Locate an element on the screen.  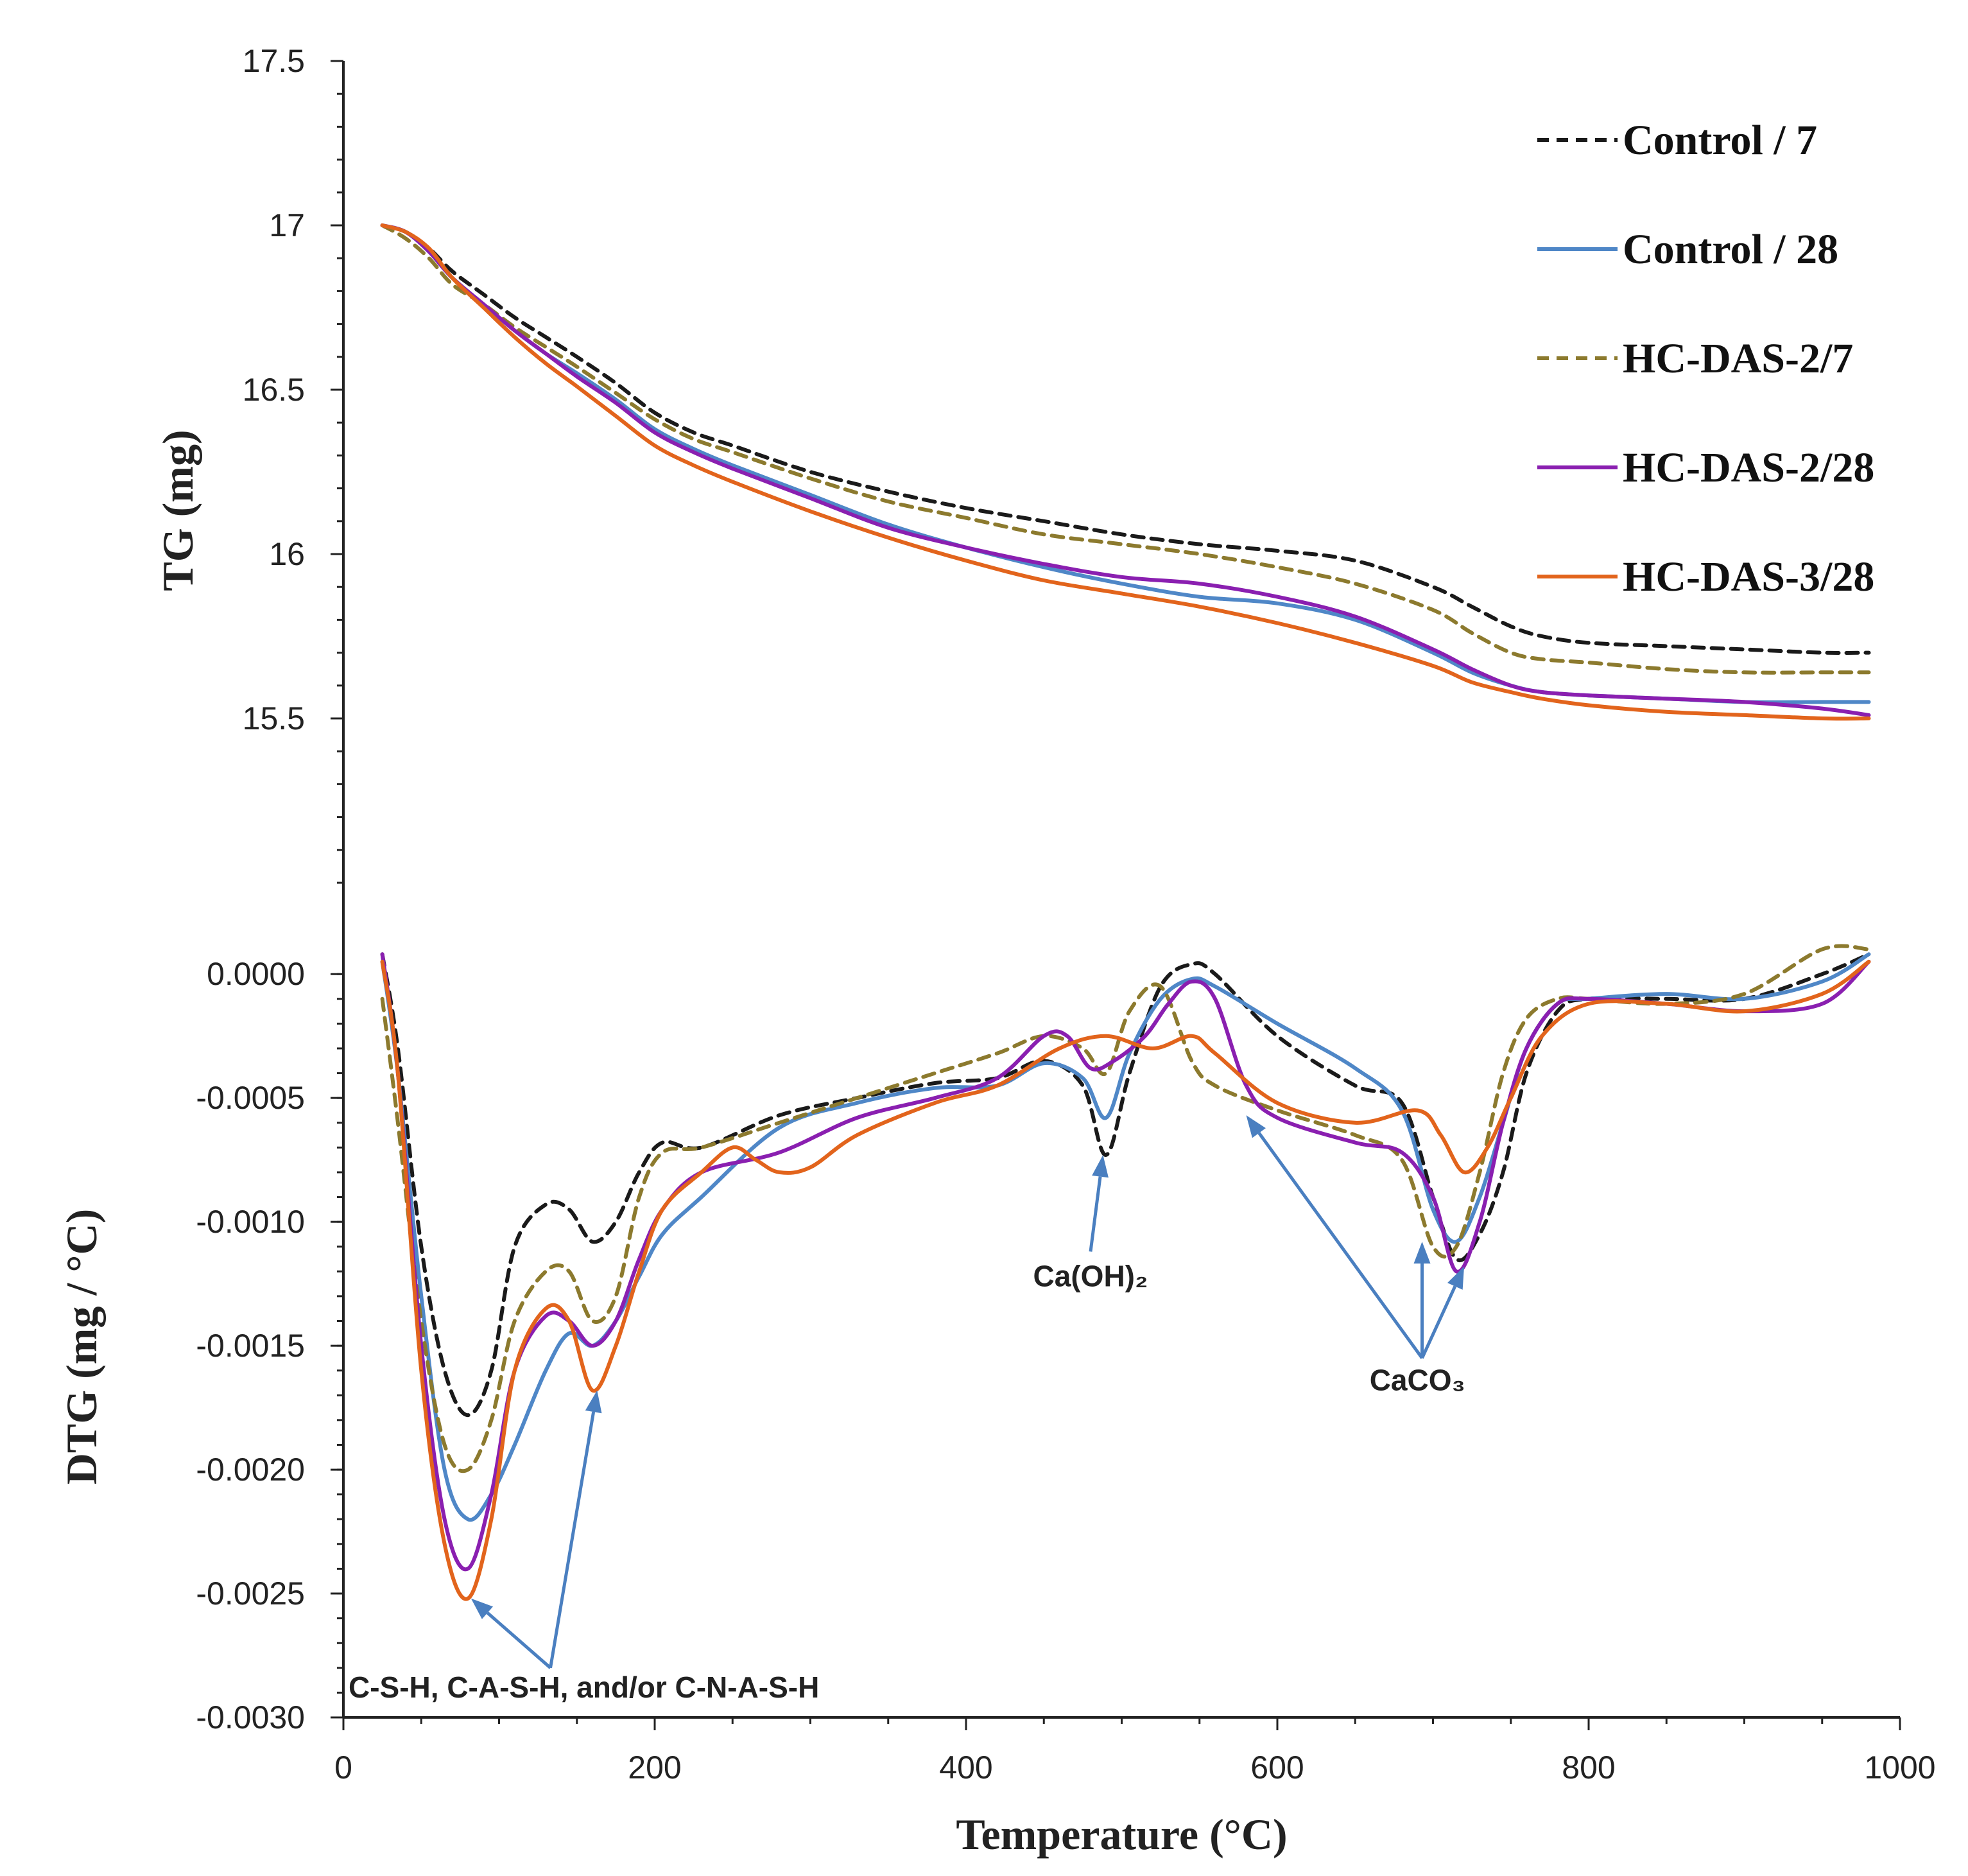
annotation-label-caco3: CaCO₃ is located at coordinates (1417, 1380).